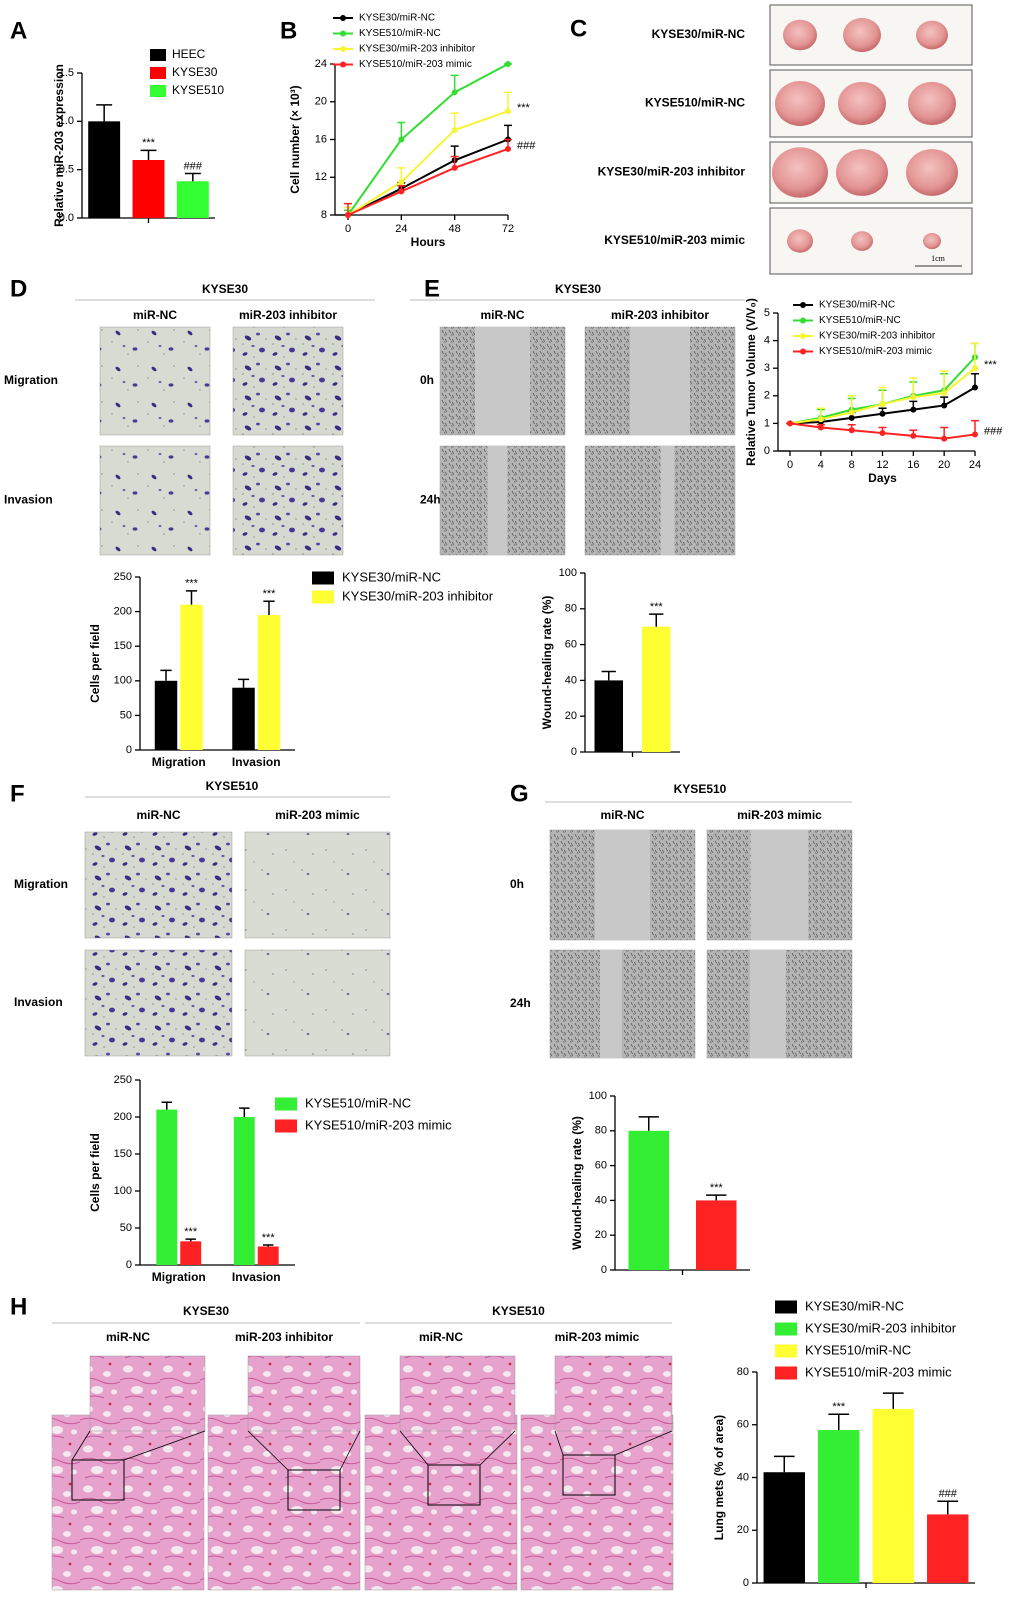  What do you see at coordinates (751, 382) in the screenshot?
I see `y-axis-label: Relative Tumor Volume (V/V₀)` at bounding box center [751, 382].